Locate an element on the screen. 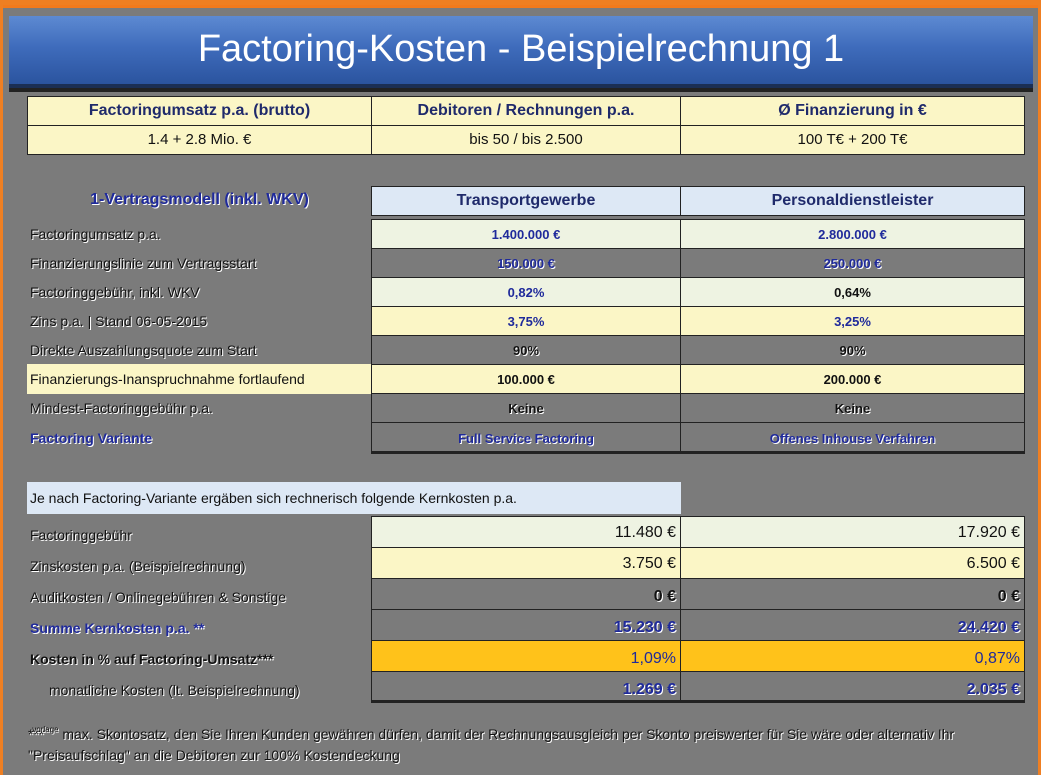  core-row-value-2: 17.920 € is located at coordinates (852, 532).